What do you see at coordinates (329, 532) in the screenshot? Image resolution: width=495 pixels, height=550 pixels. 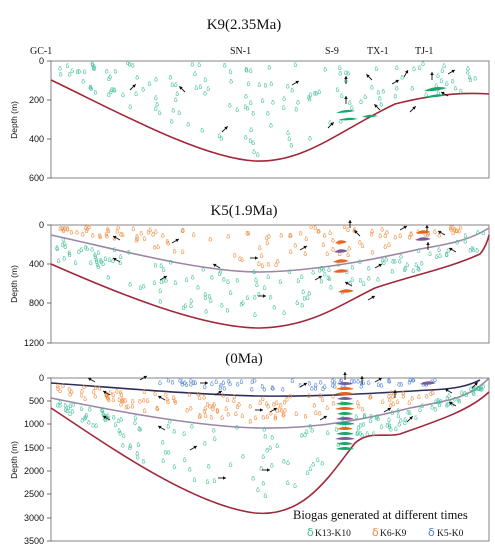 I see `legend-item-k13-k10: δ K13-K10` at bounding box center [329, 532].